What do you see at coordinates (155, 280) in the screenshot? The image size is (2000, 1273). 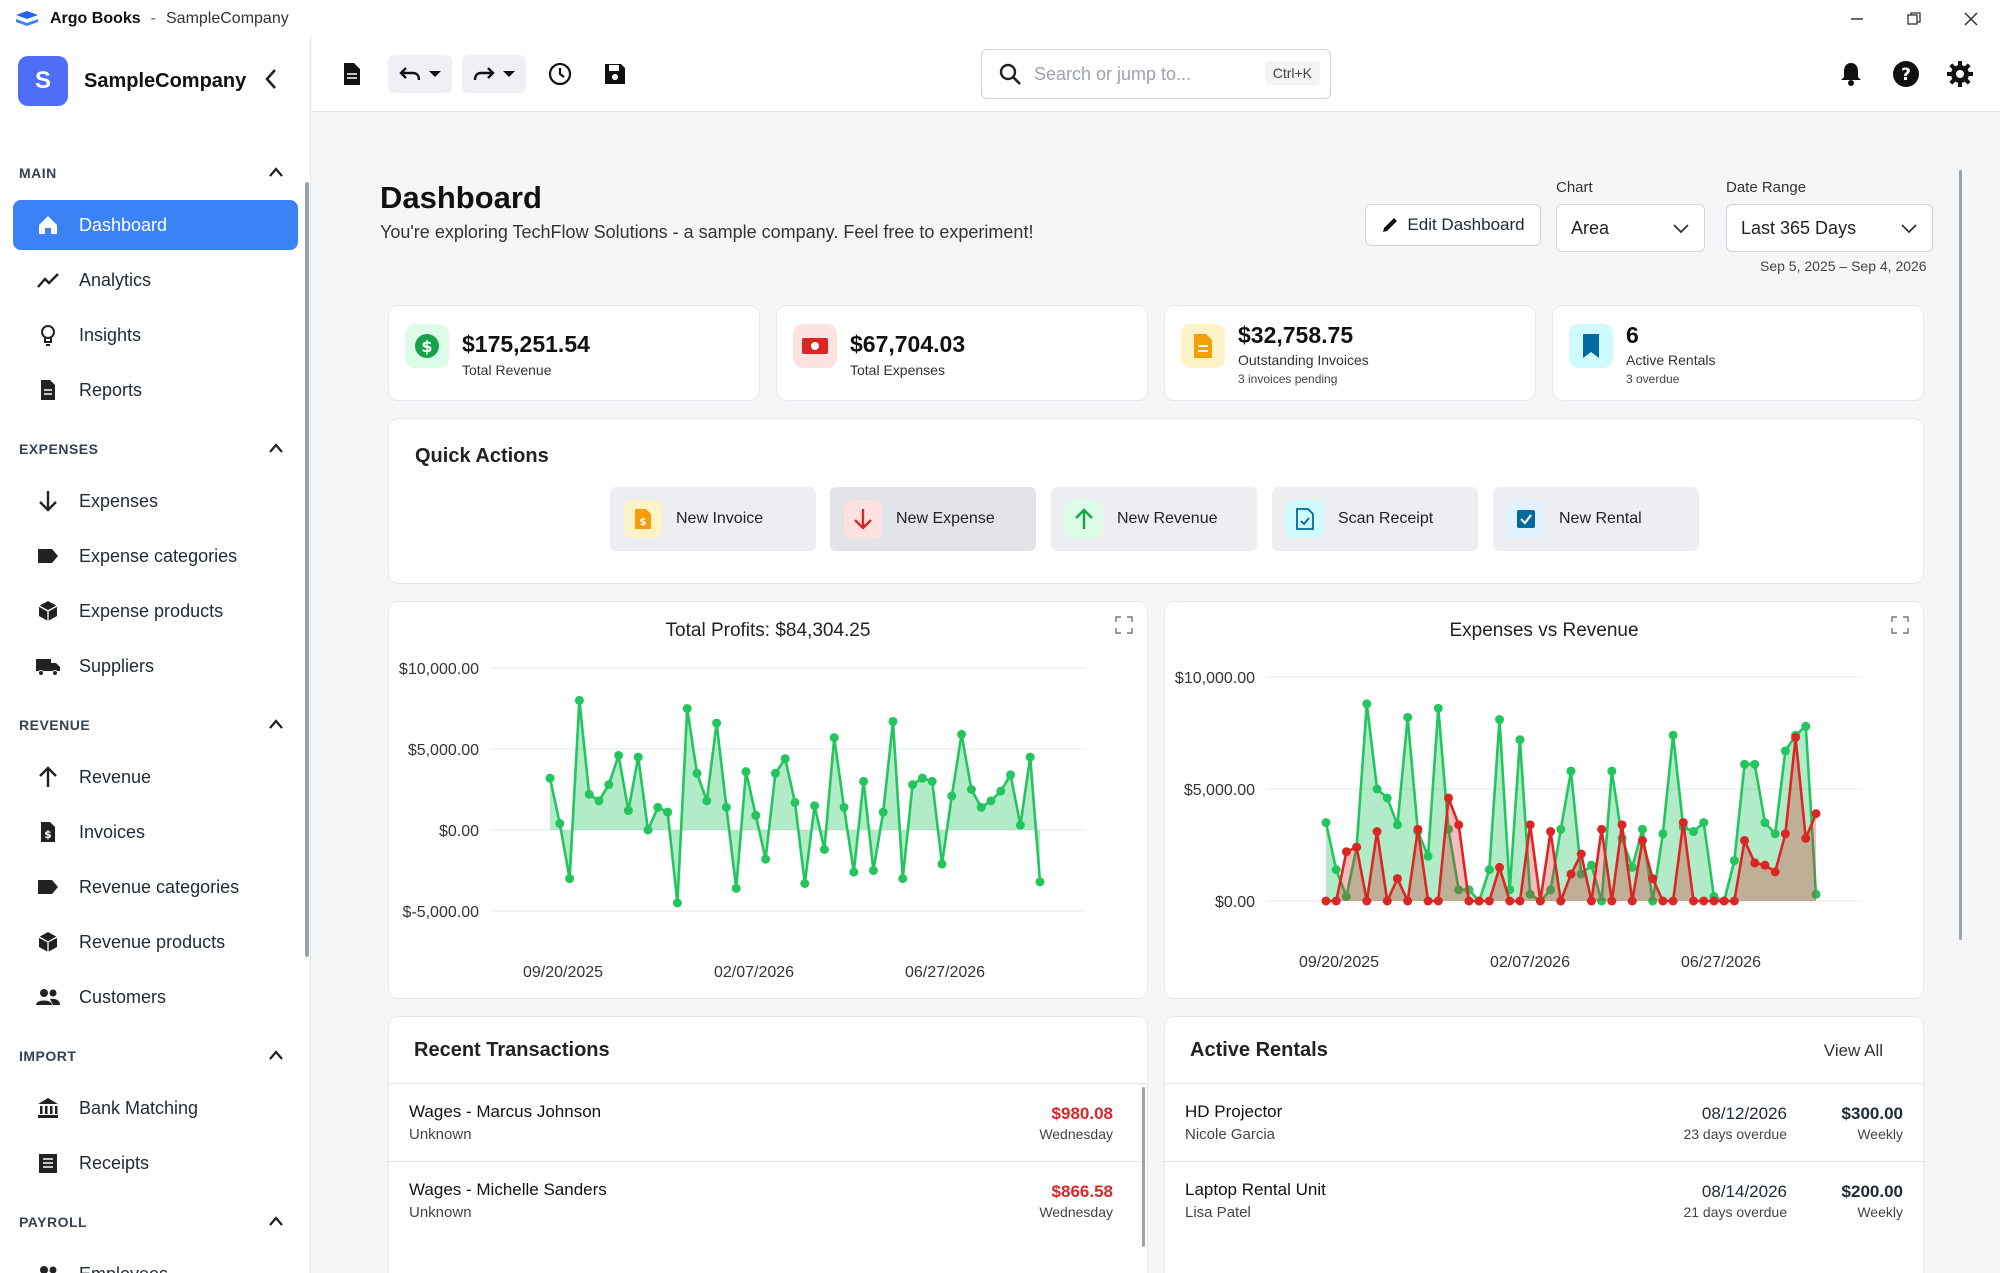 I see `sidebar-item-analytics: Analytics` at bounding box center [155, 280].